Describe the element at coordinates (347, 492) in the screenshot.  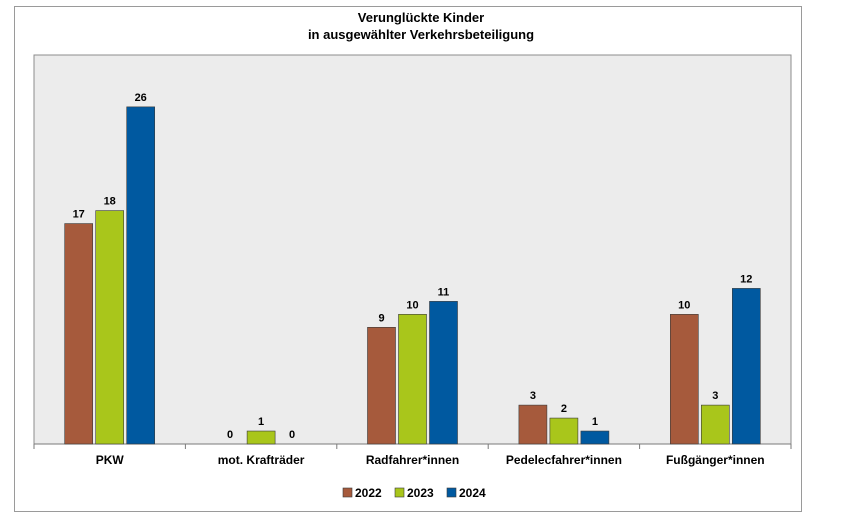
I see `legend-swatch-2022` at that location.